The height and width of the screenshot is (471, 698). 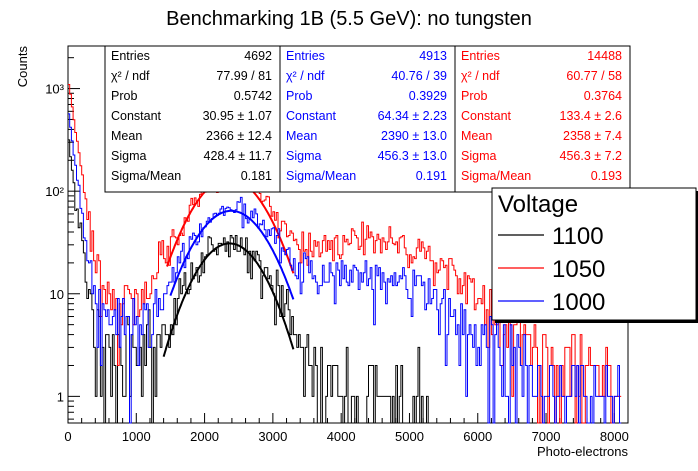 What do you see at coordinates (349, 19) in the screenshot?
I see `chart-title: Benchmarking 1B (5.5 GeV): no tungsten` at bounding box center [349, 19].